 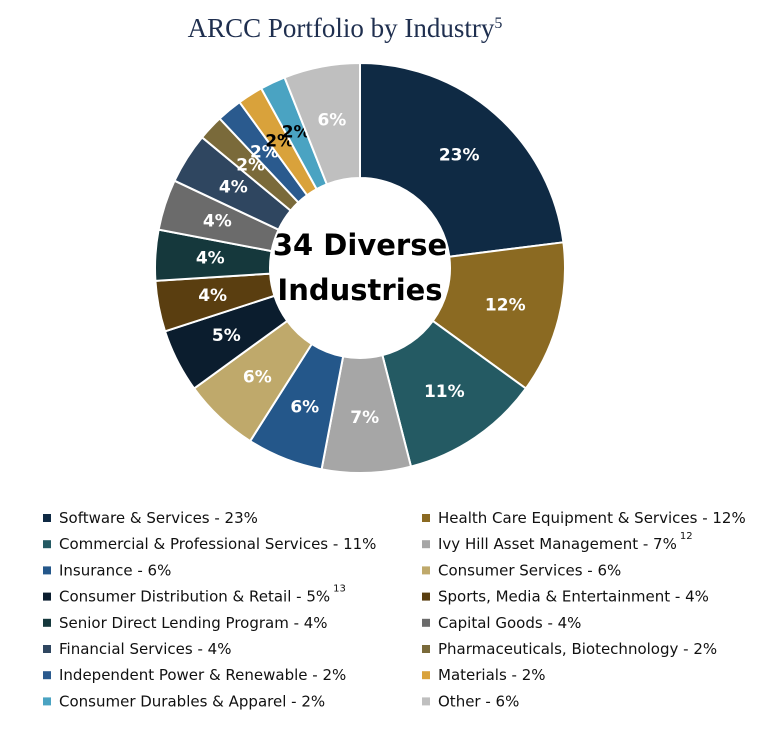 I want to click on legend-entry: Independent Power & Renewable - 2%, so click(x=202, y=675).